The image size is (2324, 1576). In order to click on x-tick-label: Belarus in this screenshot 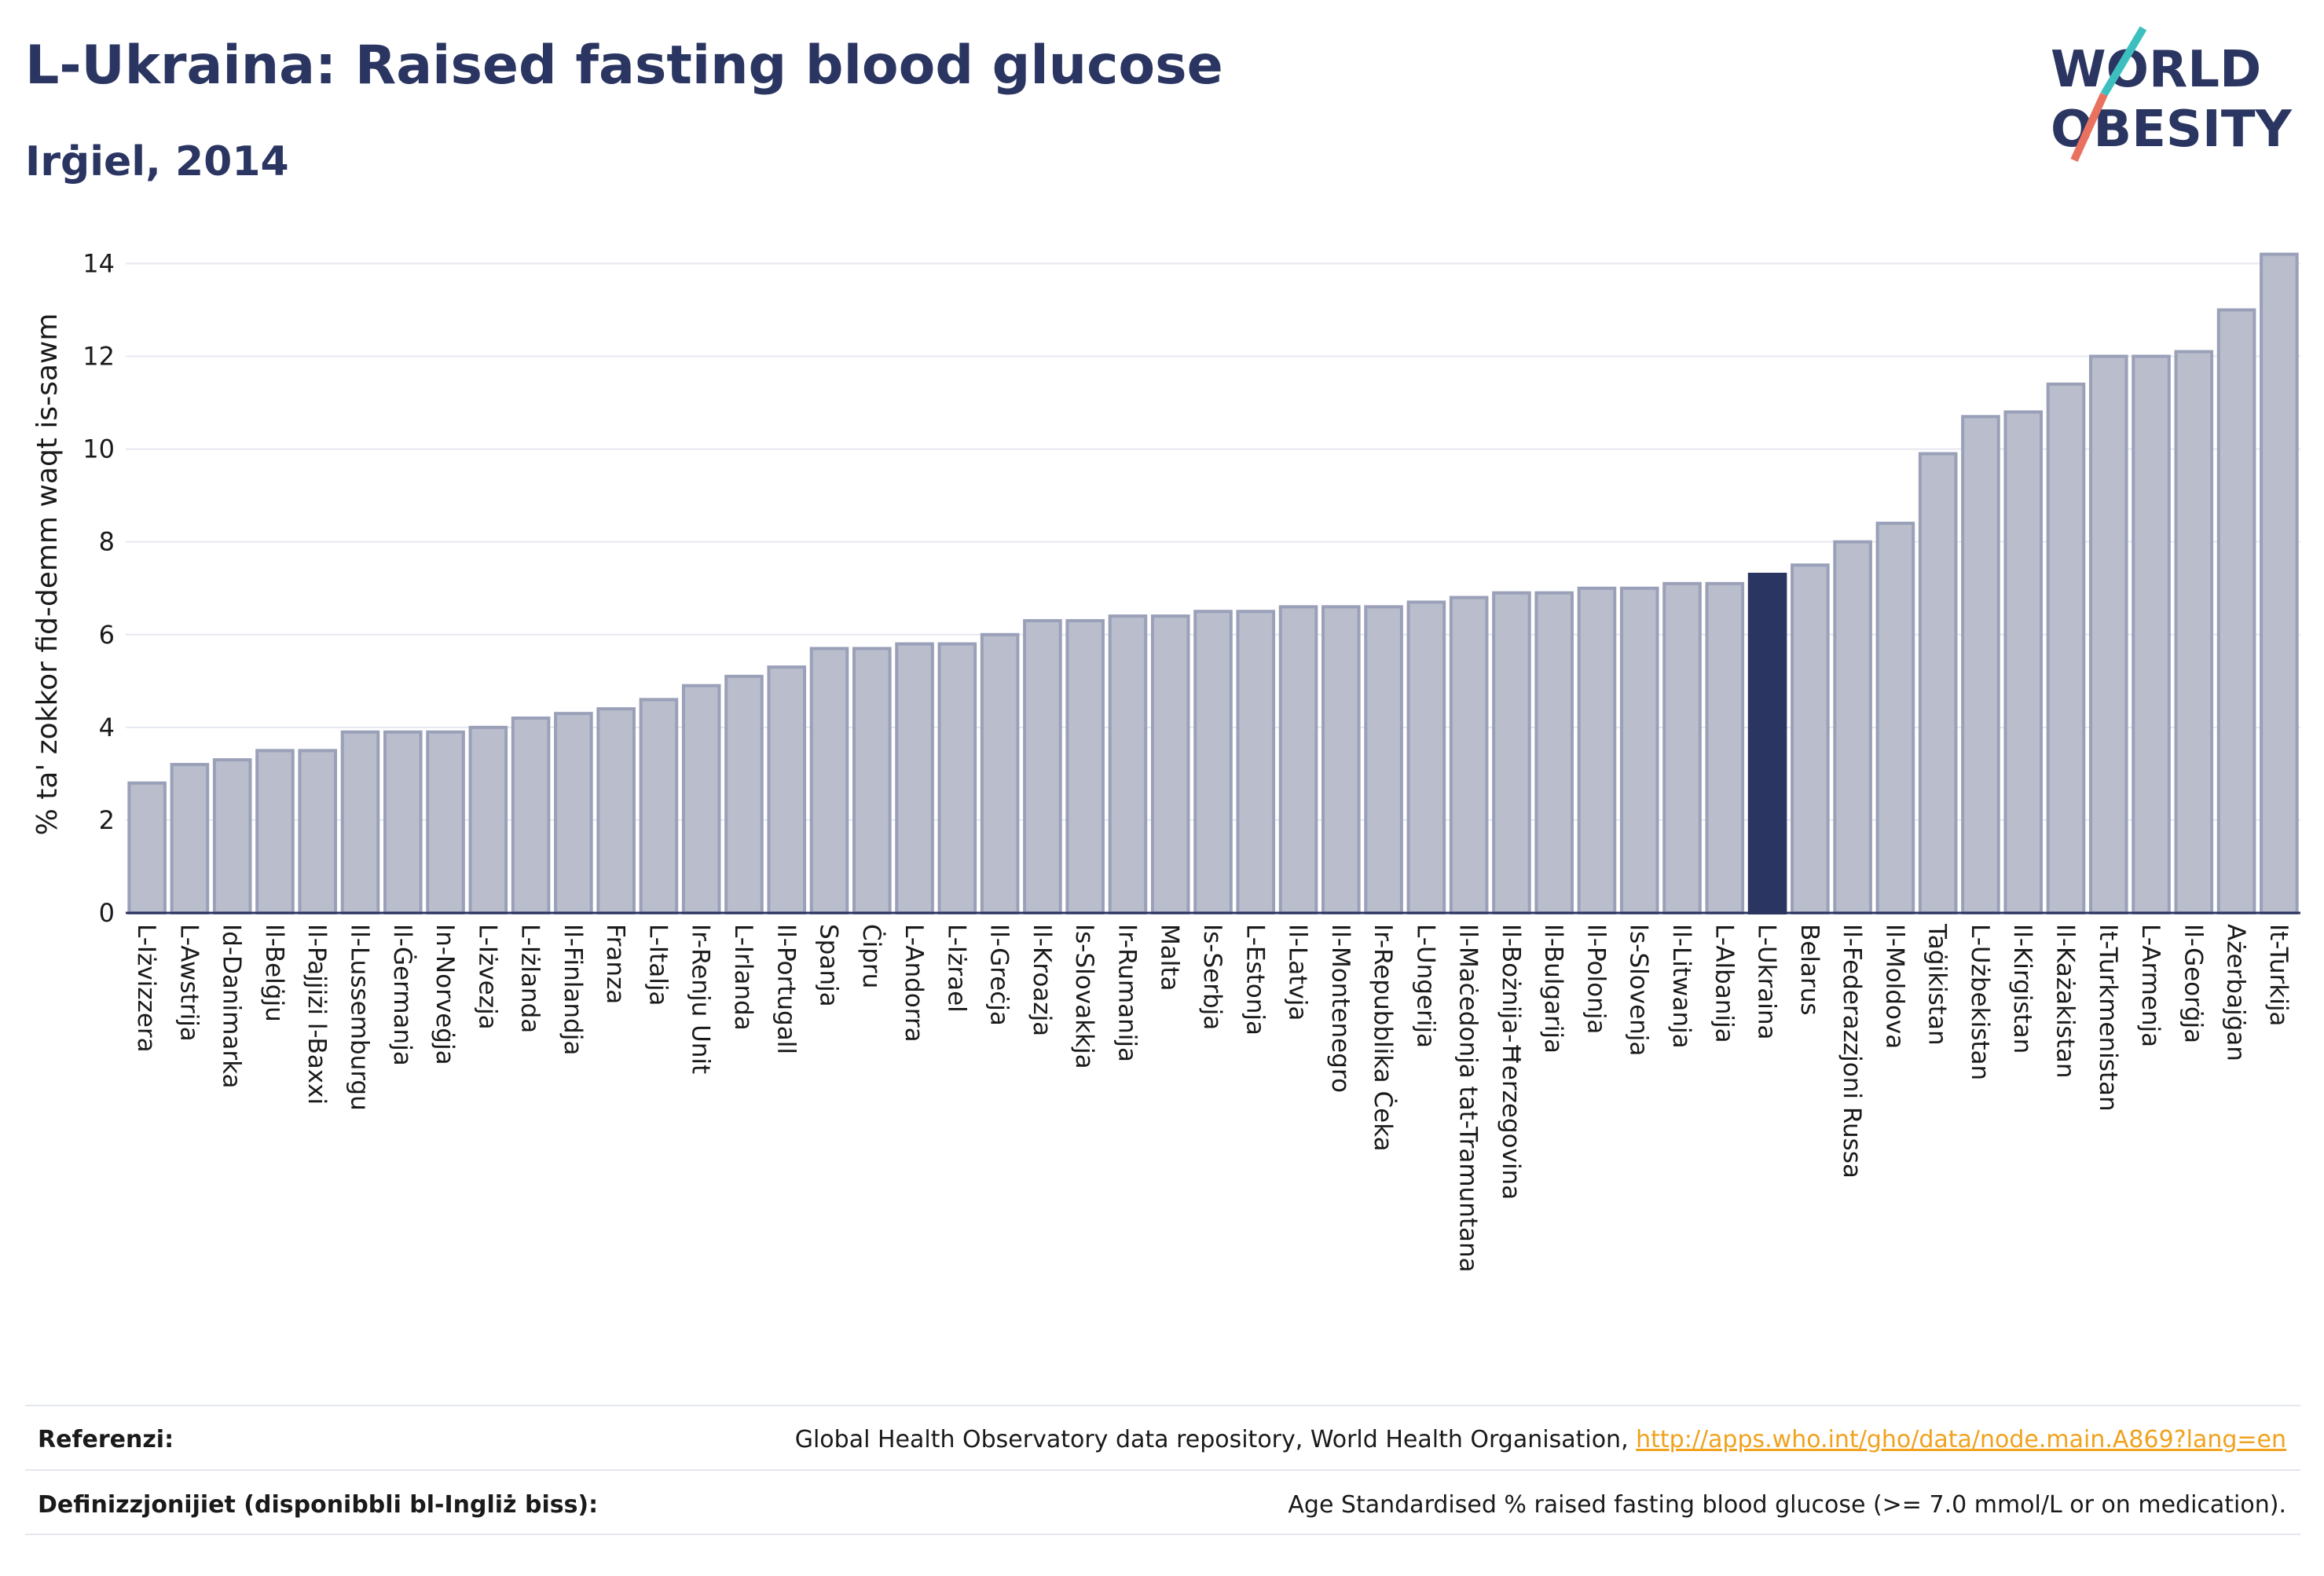, I will do `click(1809, 970)`.